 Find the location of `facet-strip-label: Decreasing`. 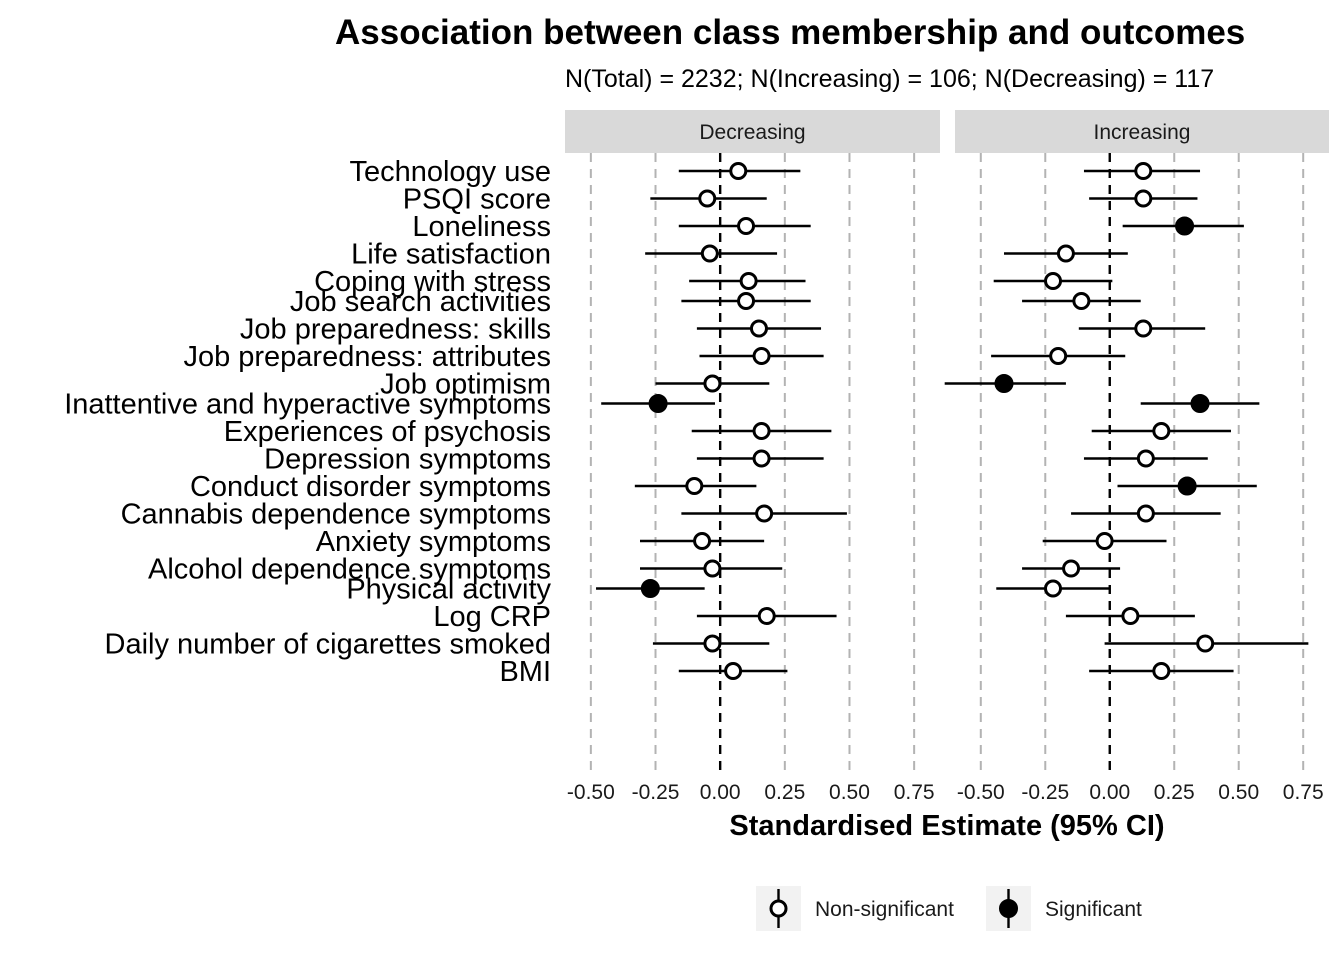

facet-strip-label: Decreasing is located at coordinates (752, 132).